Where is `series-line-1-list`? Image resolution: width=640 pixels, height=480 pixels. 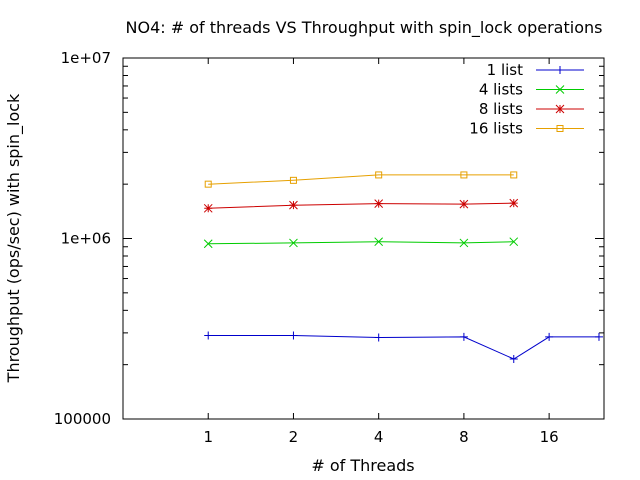
series-line-1-list is located at coordinates (403, 347).